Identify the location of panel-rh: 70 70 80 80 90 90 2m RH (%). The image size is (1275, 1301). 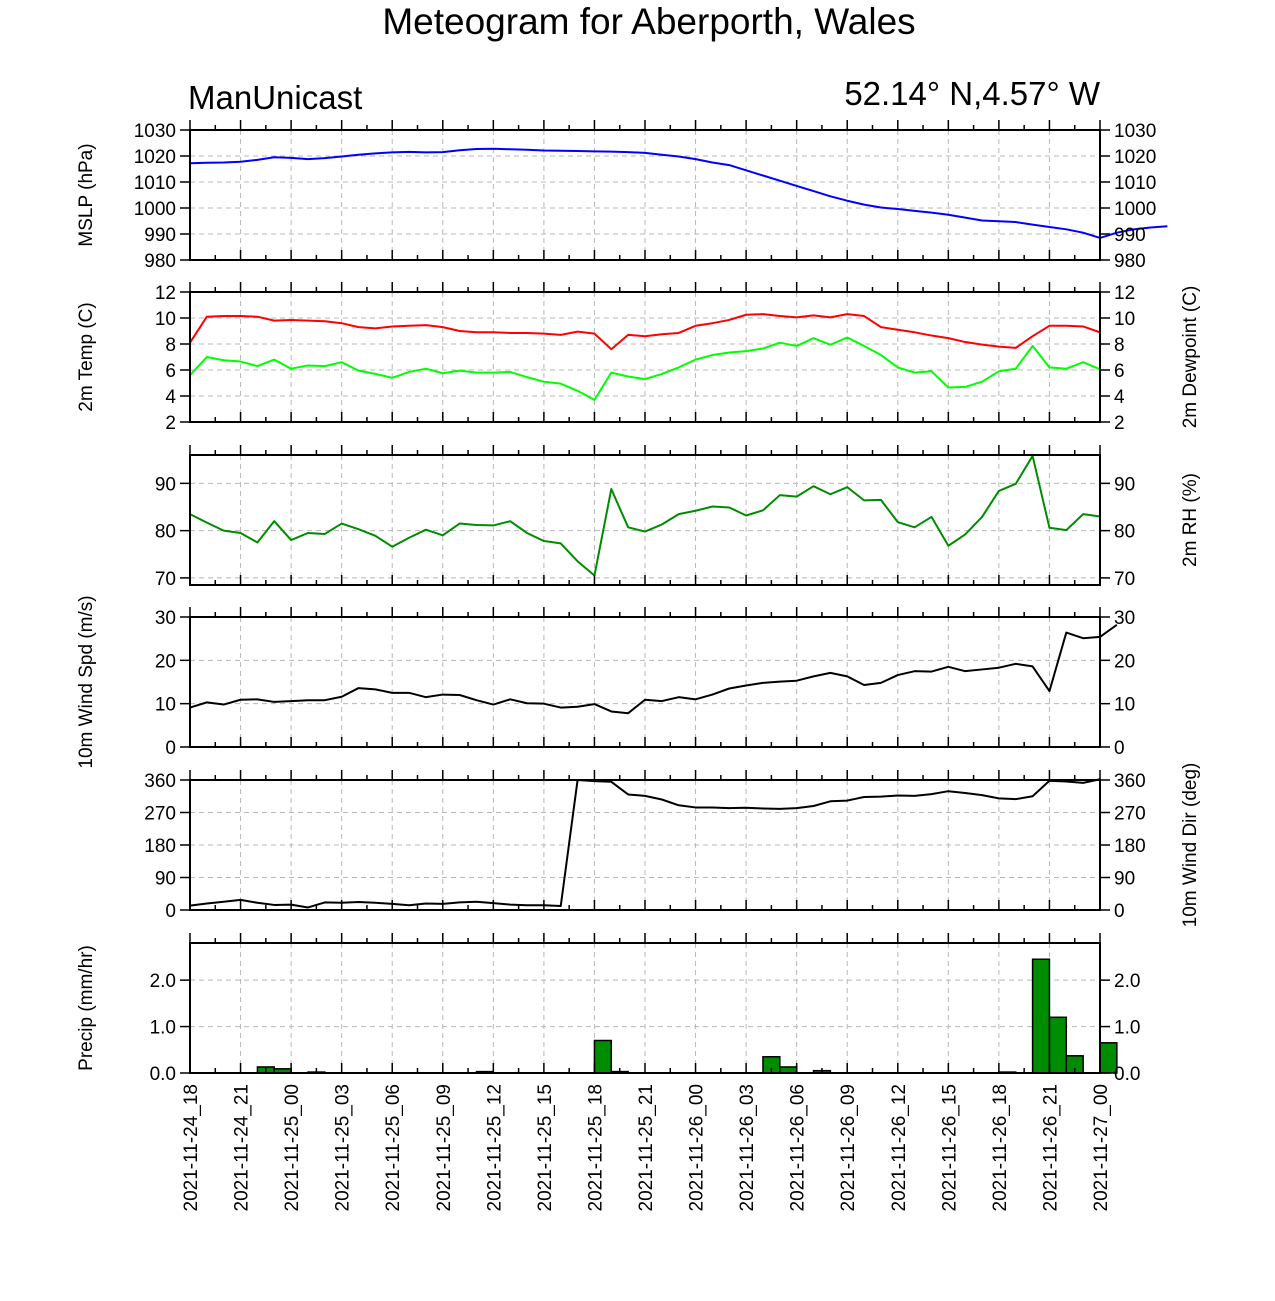
(678, 517).